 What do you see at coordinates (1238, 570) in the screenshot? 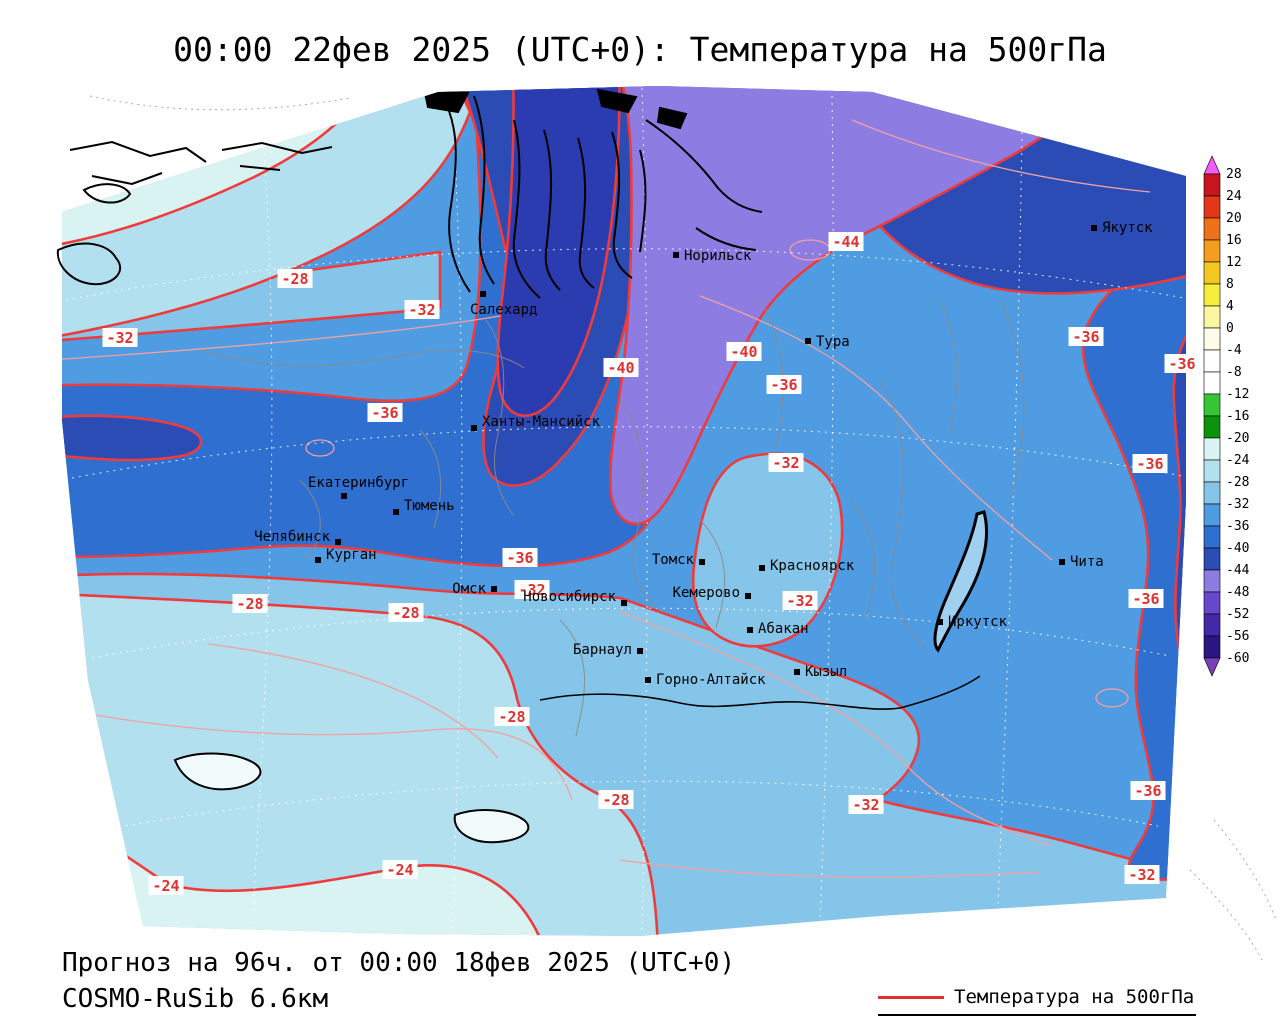
I see `colorbar-label: -44` at bounding box center [1238, 570].